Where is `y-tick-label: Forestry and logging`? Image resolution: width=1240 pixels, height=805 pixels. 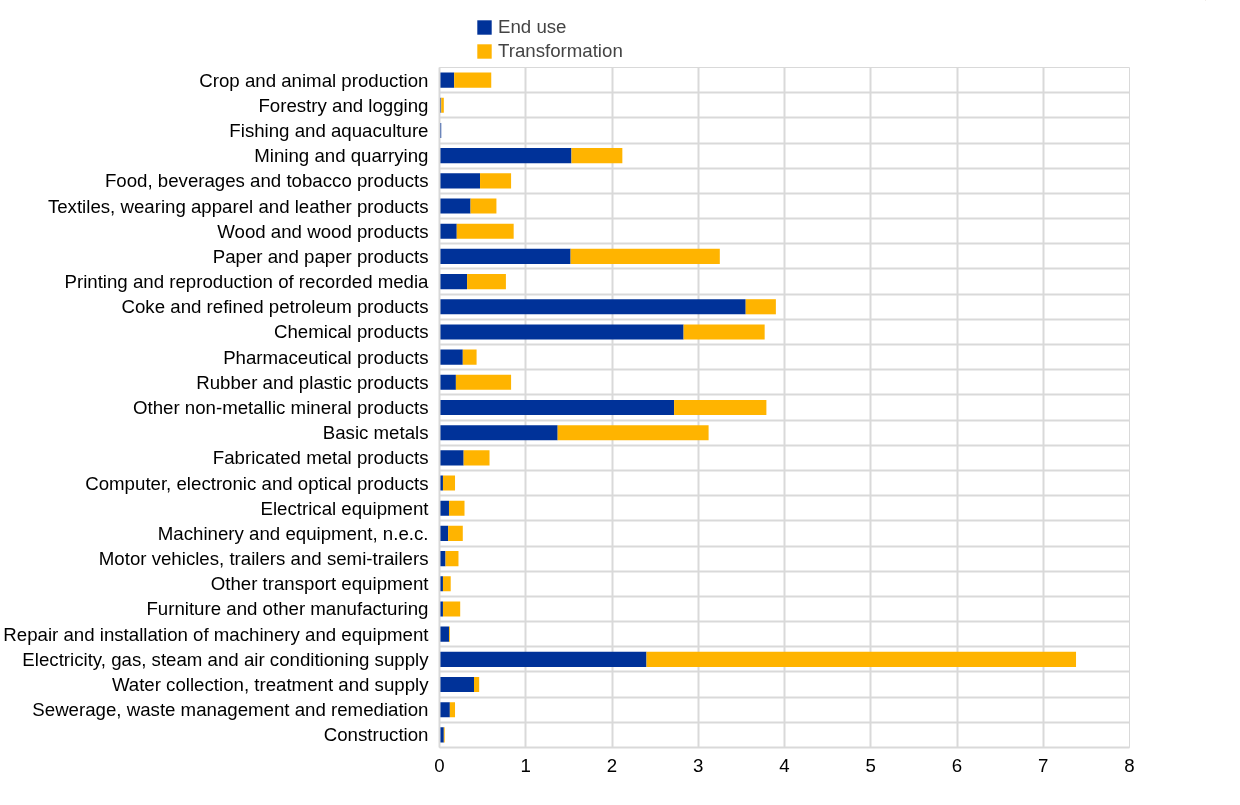 y-tick-label: Forestry and logging is located at coordinates (343, 105).